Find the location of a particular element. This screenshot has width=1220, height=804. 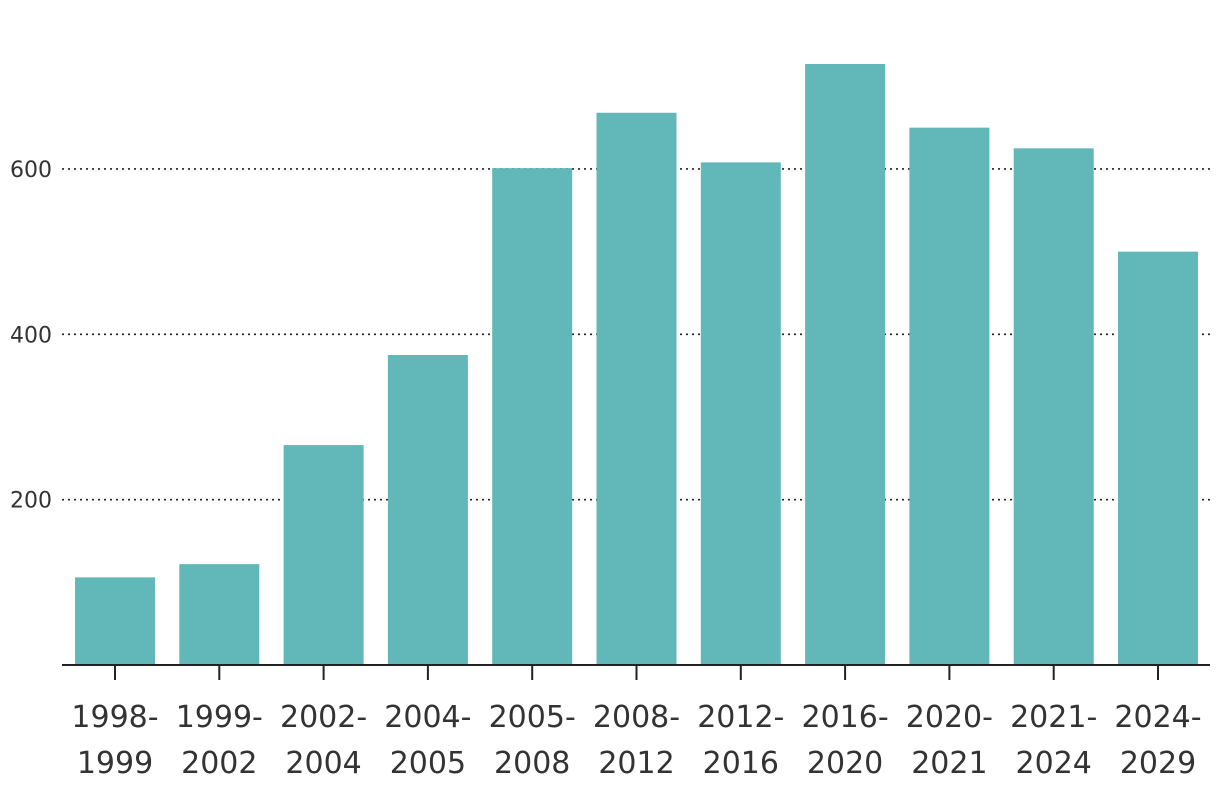

y-tick-label: 400 is located at coordinates (31, 335).